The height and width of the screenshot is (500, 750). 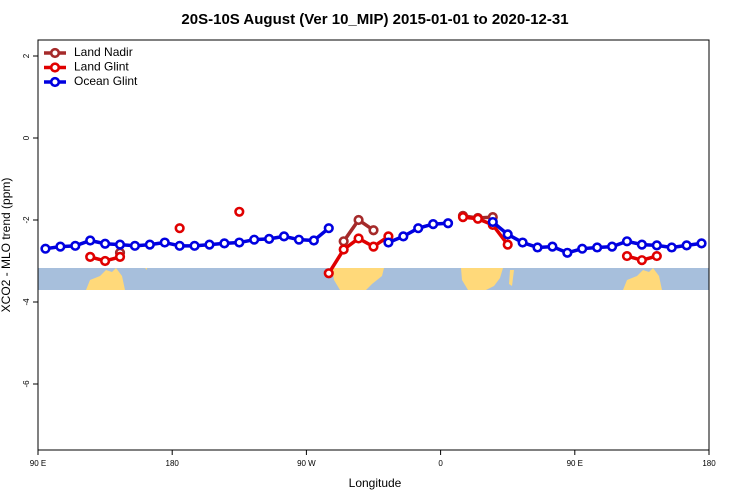 What do you see at coordinates (26, 302) in the screenshot?
I see `y-tick-label: -4` at bounding box center [26, 302].